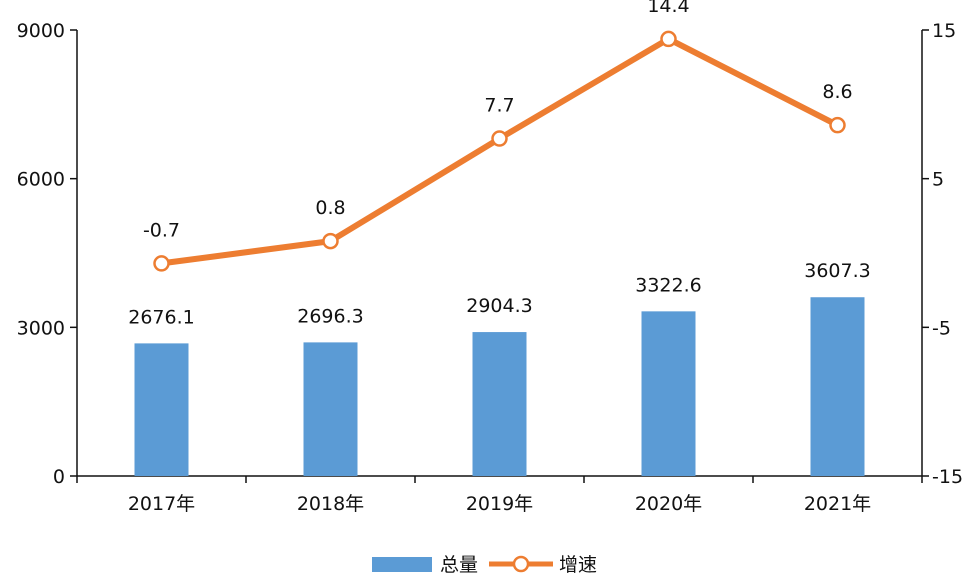 The image size is (973, 585). I want to click on x-tick-label: 2020年, so click(668, 504).